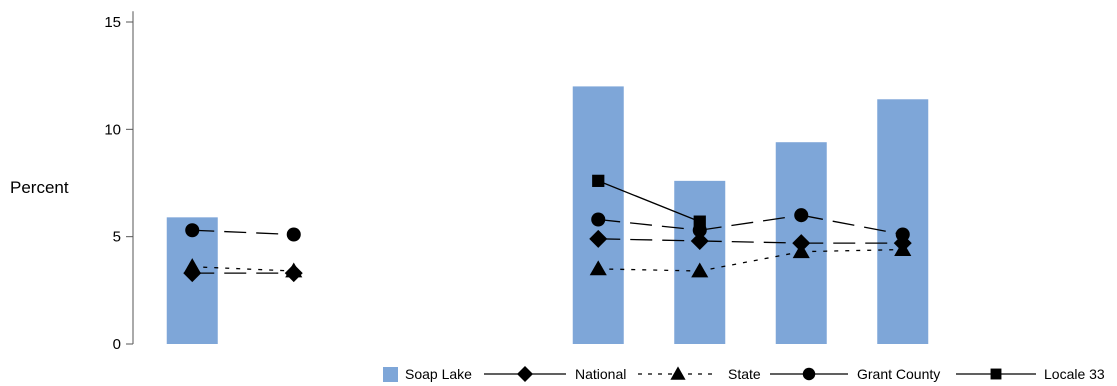 The height and width of the screenshot is (386, 1117). I want to click on legend-item: National, so click(555, 374).